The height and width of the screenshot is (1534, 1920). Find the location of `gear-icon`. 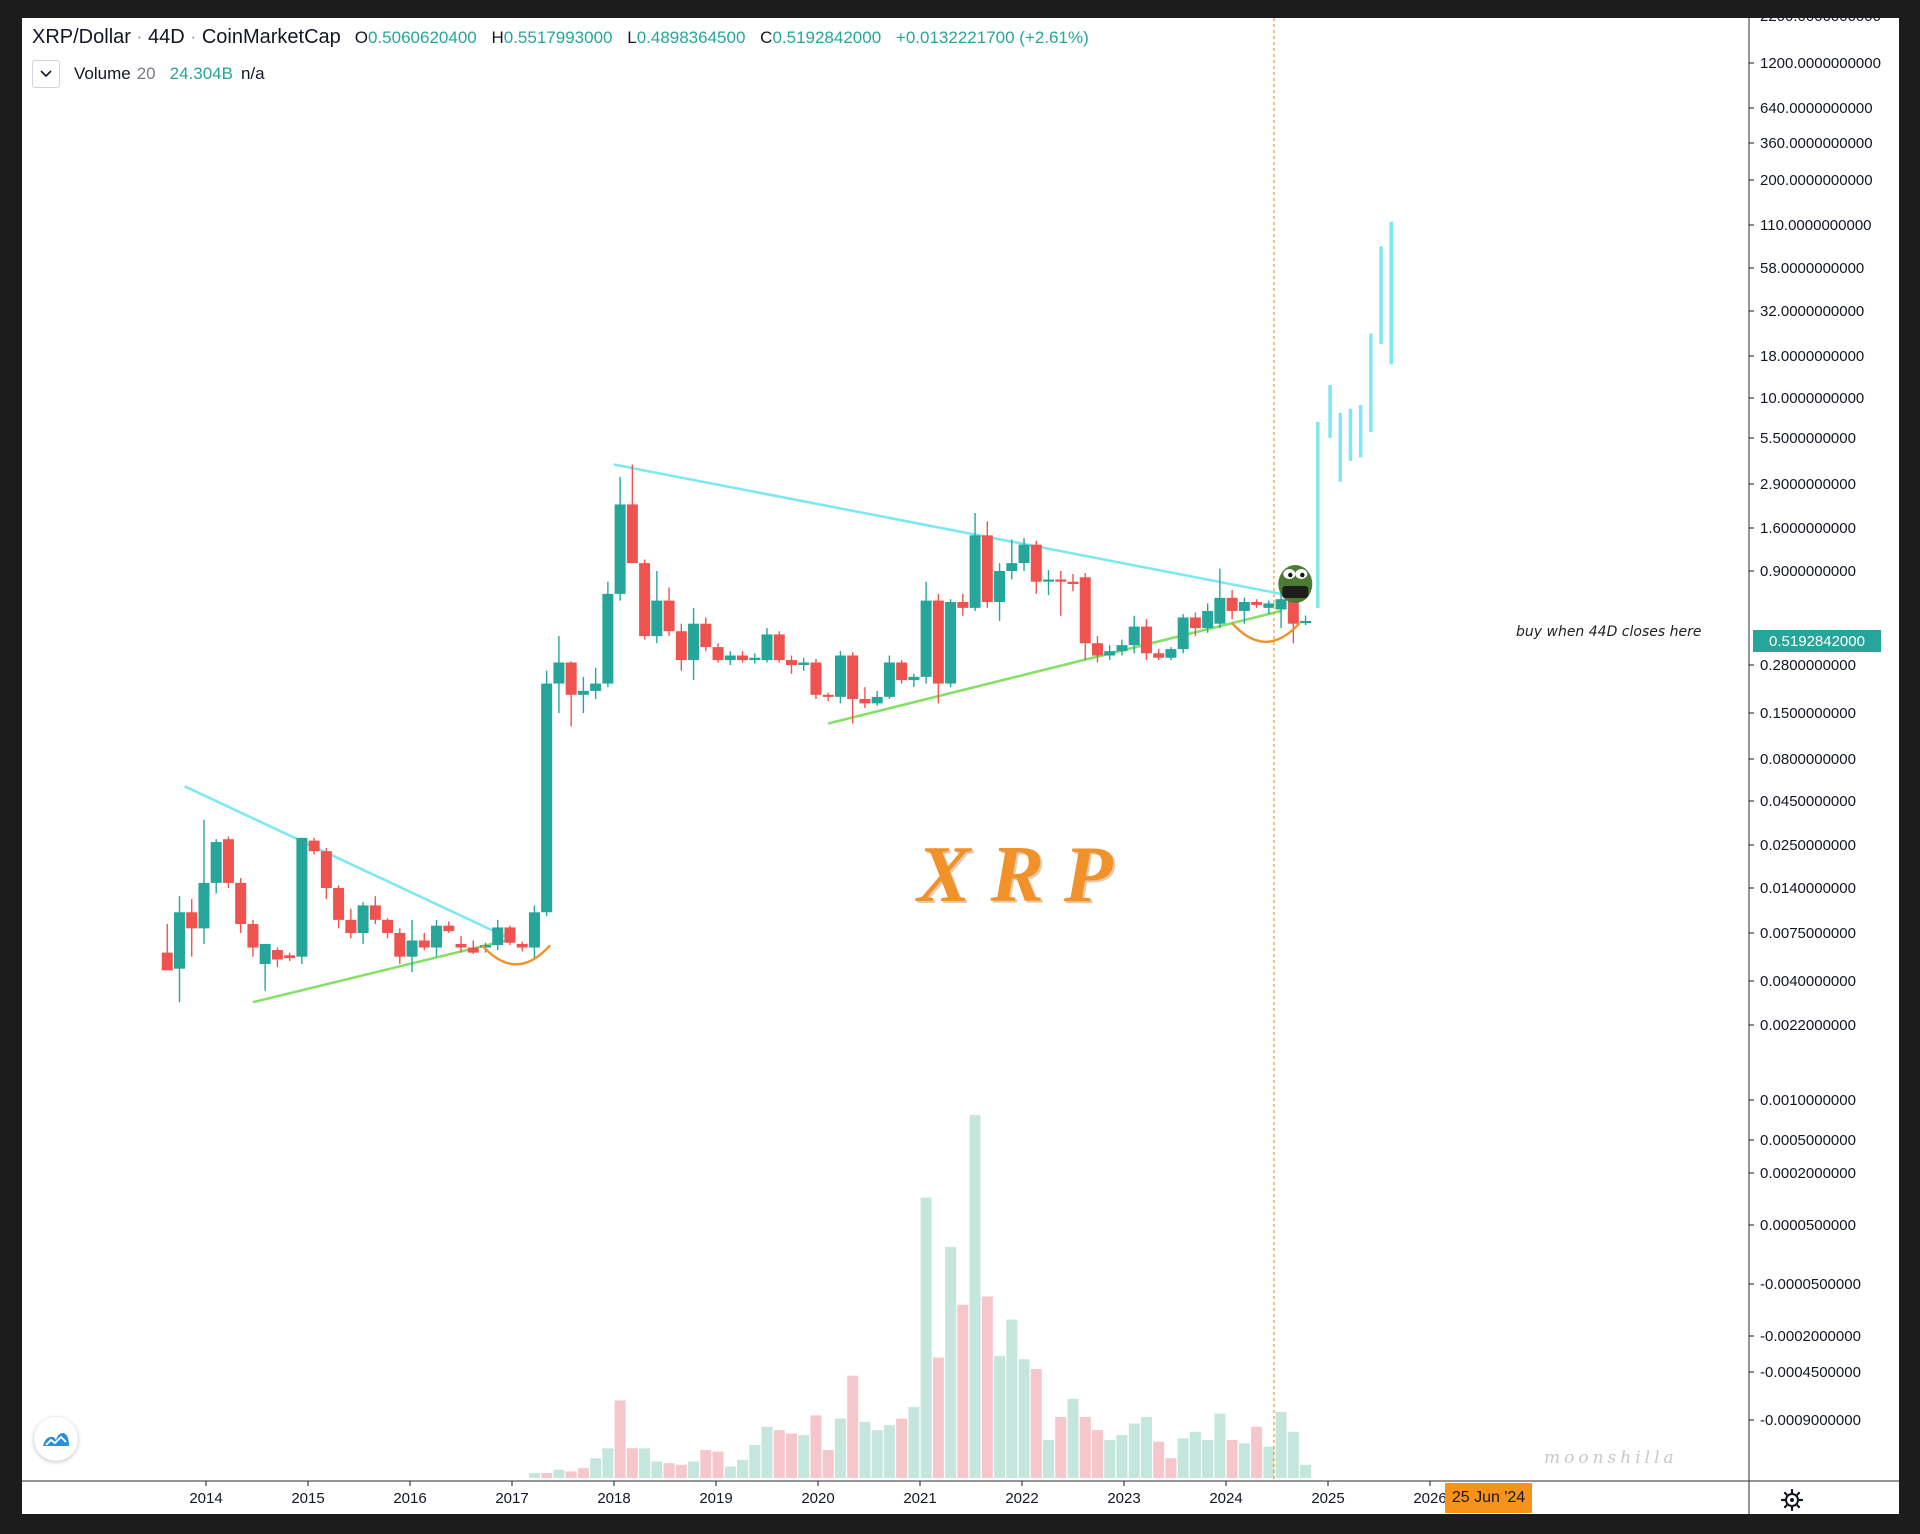

gear-icon is located at coordinates (1792, 1500).